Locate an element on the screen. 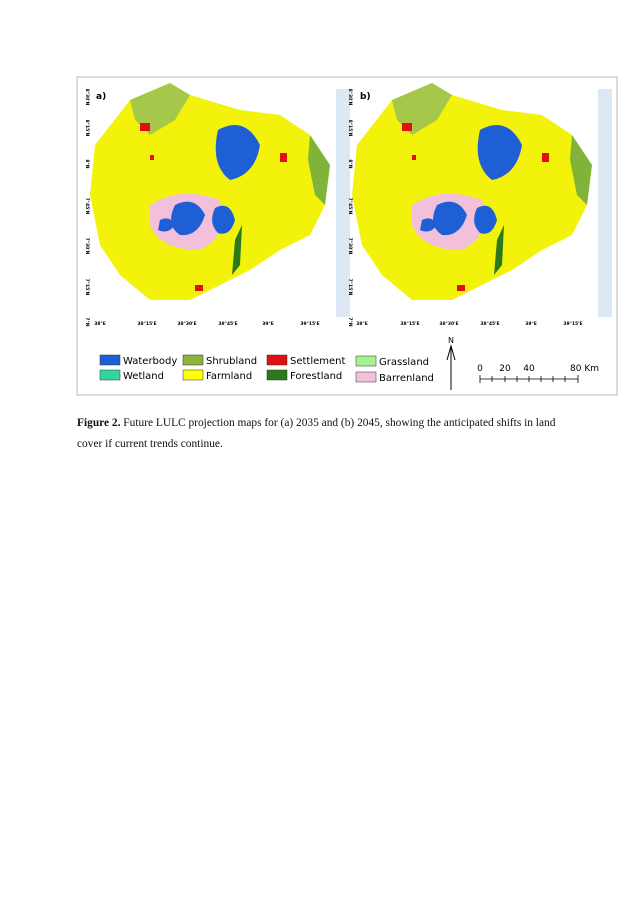  legend-label: Wetland is located at coordinates (143, 376).